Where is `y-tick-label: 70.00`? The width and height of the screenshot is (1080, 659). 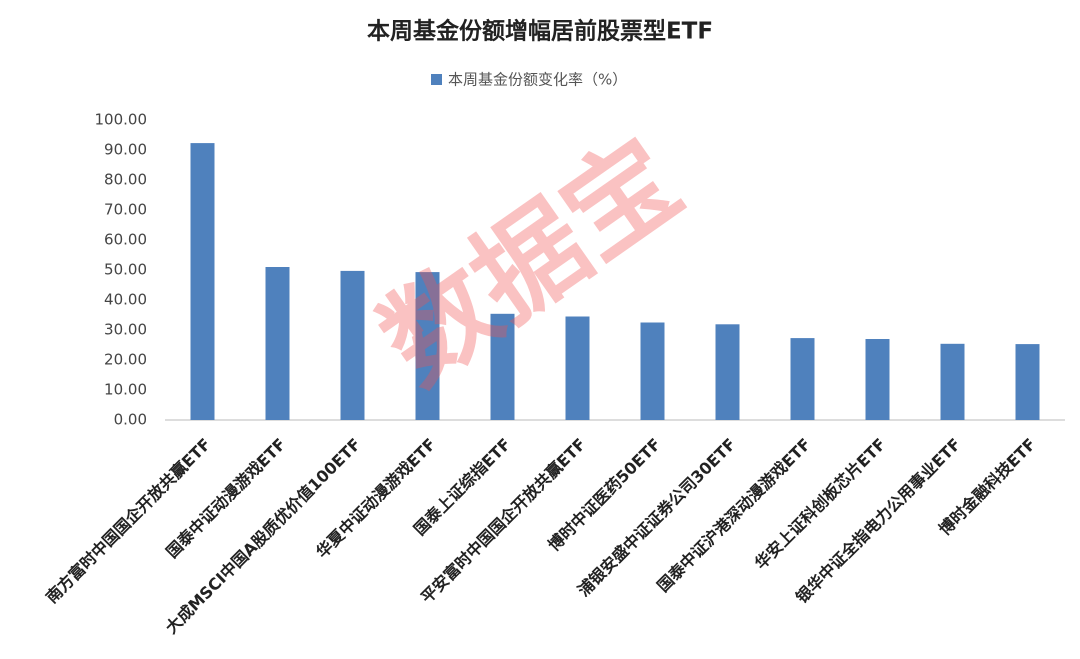 y-tick-label: 70.00 is located at coordinates (125, 210).